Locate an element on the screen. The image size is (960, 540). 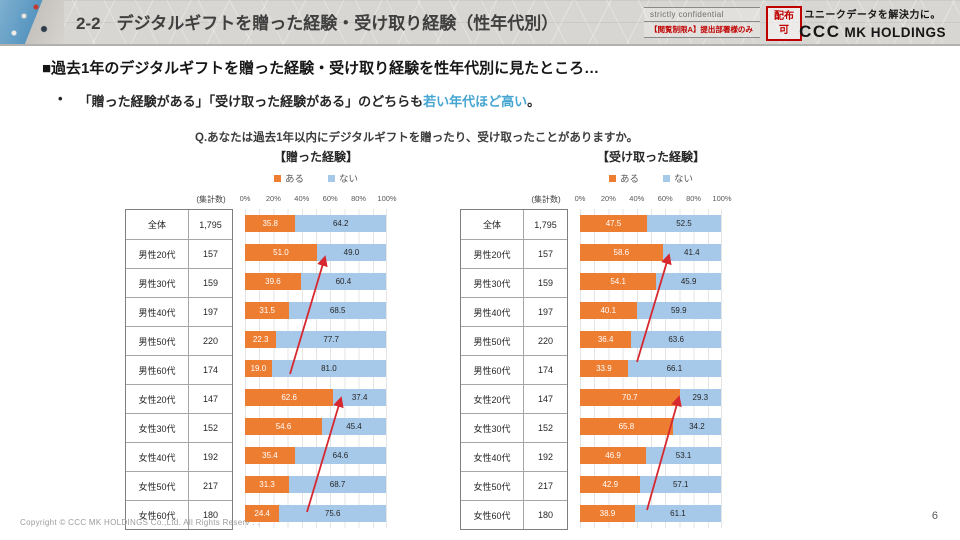
section-number: 2-2 is located at coordinates (88, 23).